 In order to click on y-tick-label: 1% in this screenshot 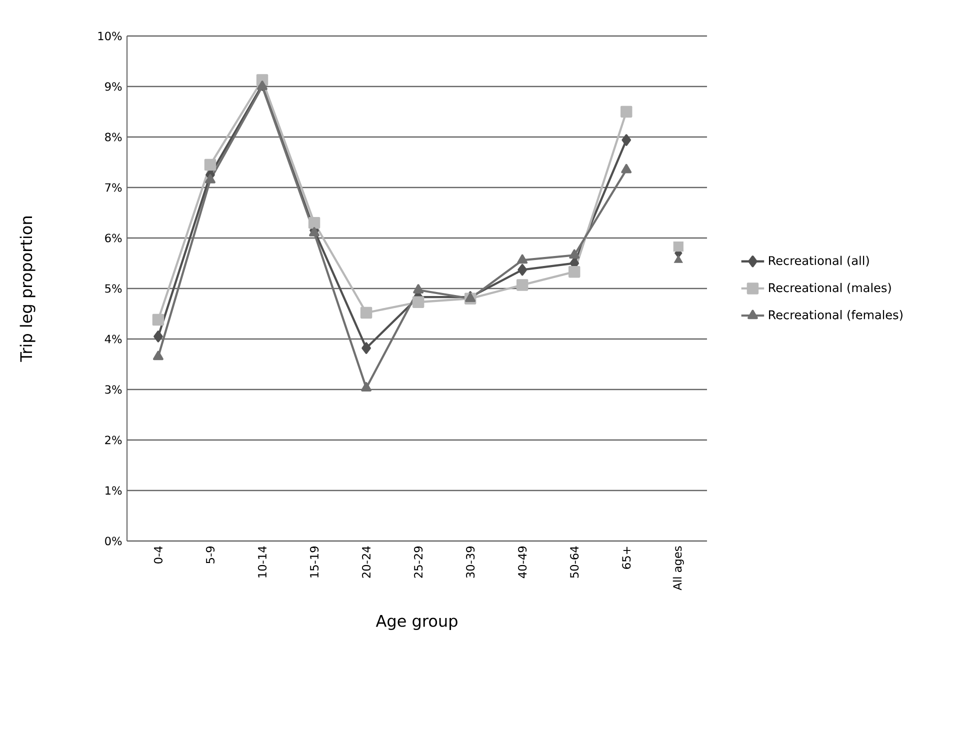, I will do `click(114, 490)`.